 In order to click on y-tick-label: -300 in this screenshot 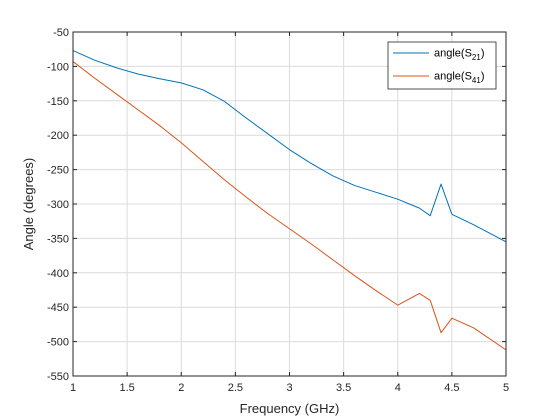, I will do `click(58, 205)`.